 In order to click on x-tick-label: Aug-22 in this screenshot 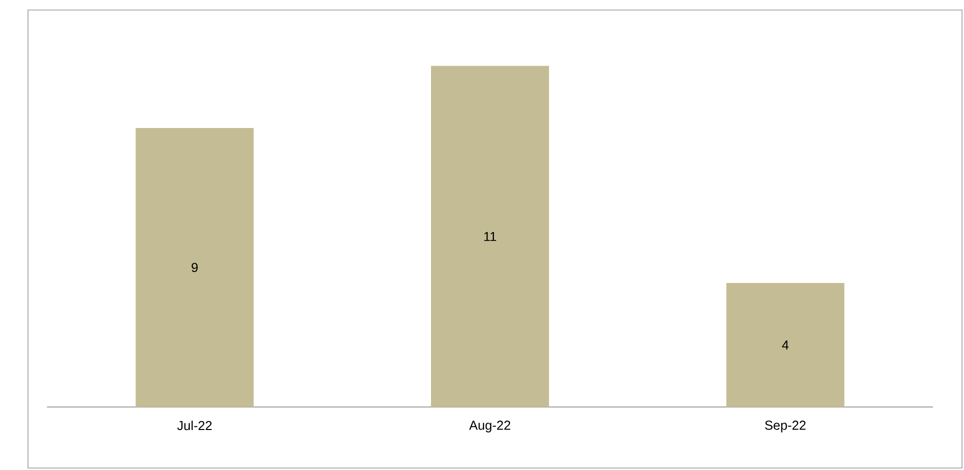, I will do `click(489, 426)`.